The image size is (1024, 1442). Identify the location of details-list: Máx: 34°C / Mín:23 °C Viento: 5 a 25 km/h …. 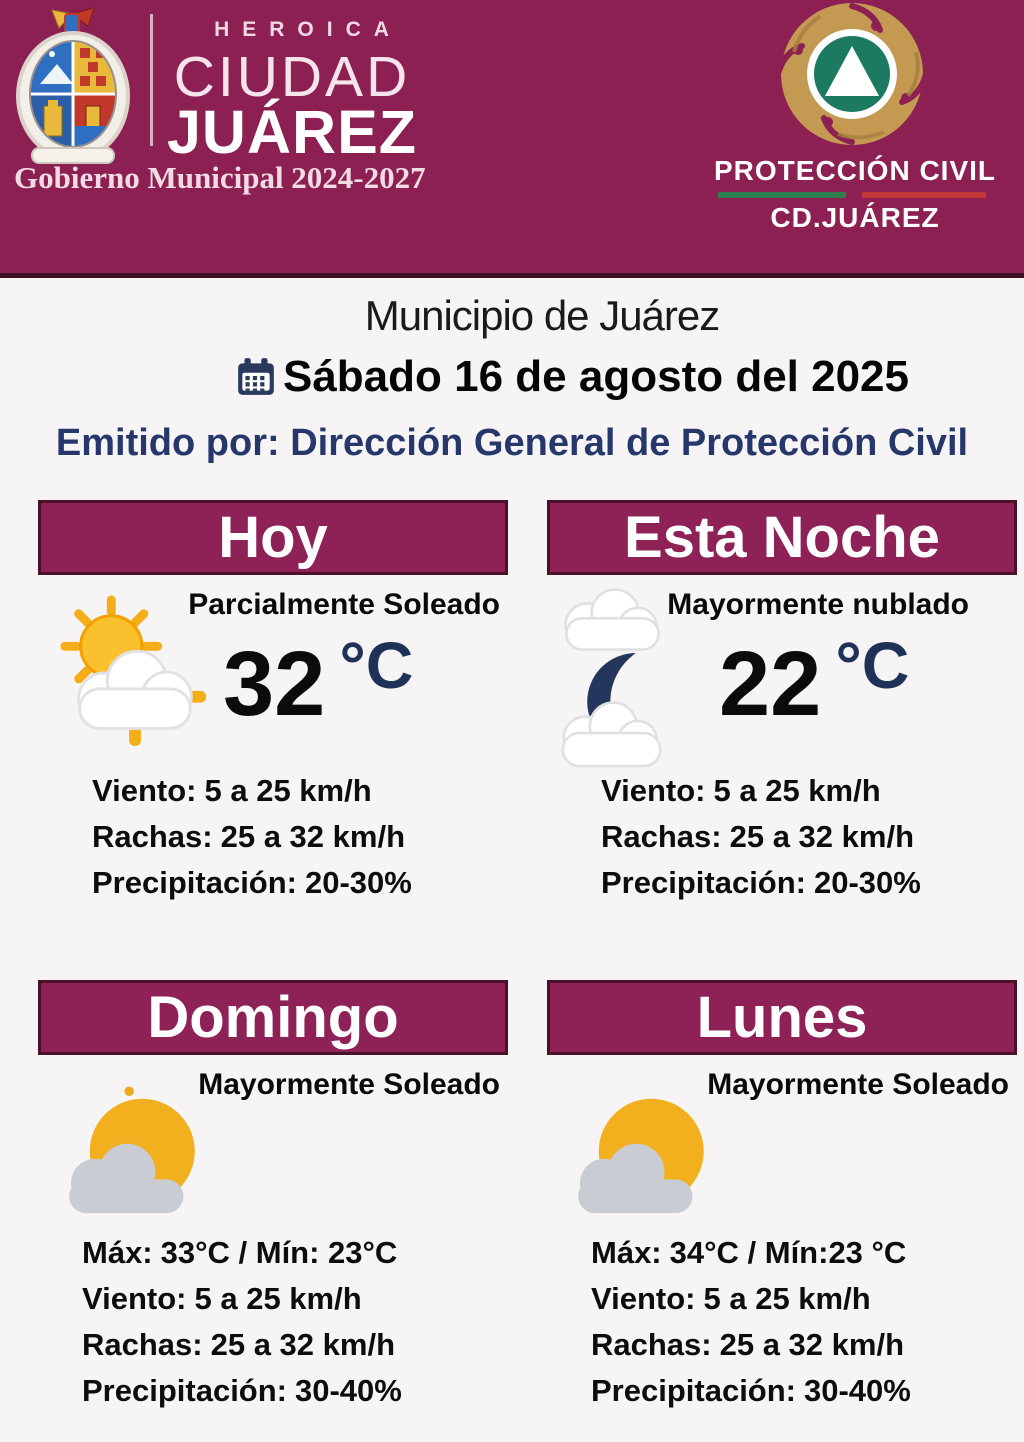
(803, 1322).